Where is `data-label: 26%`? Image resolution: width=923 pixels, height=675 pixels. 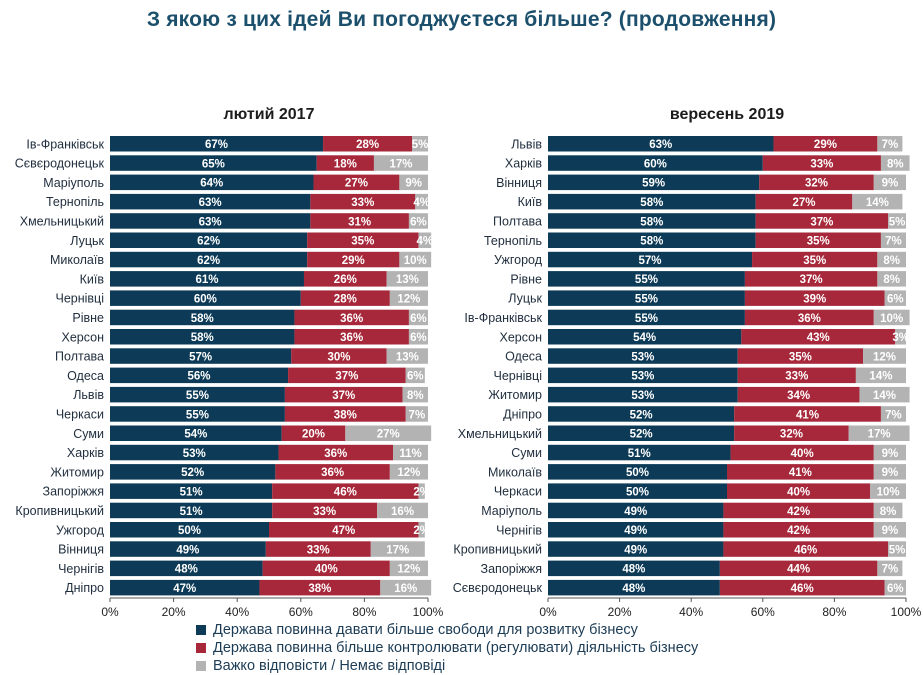
data-label: 26% is located at coordinates (345, 280).